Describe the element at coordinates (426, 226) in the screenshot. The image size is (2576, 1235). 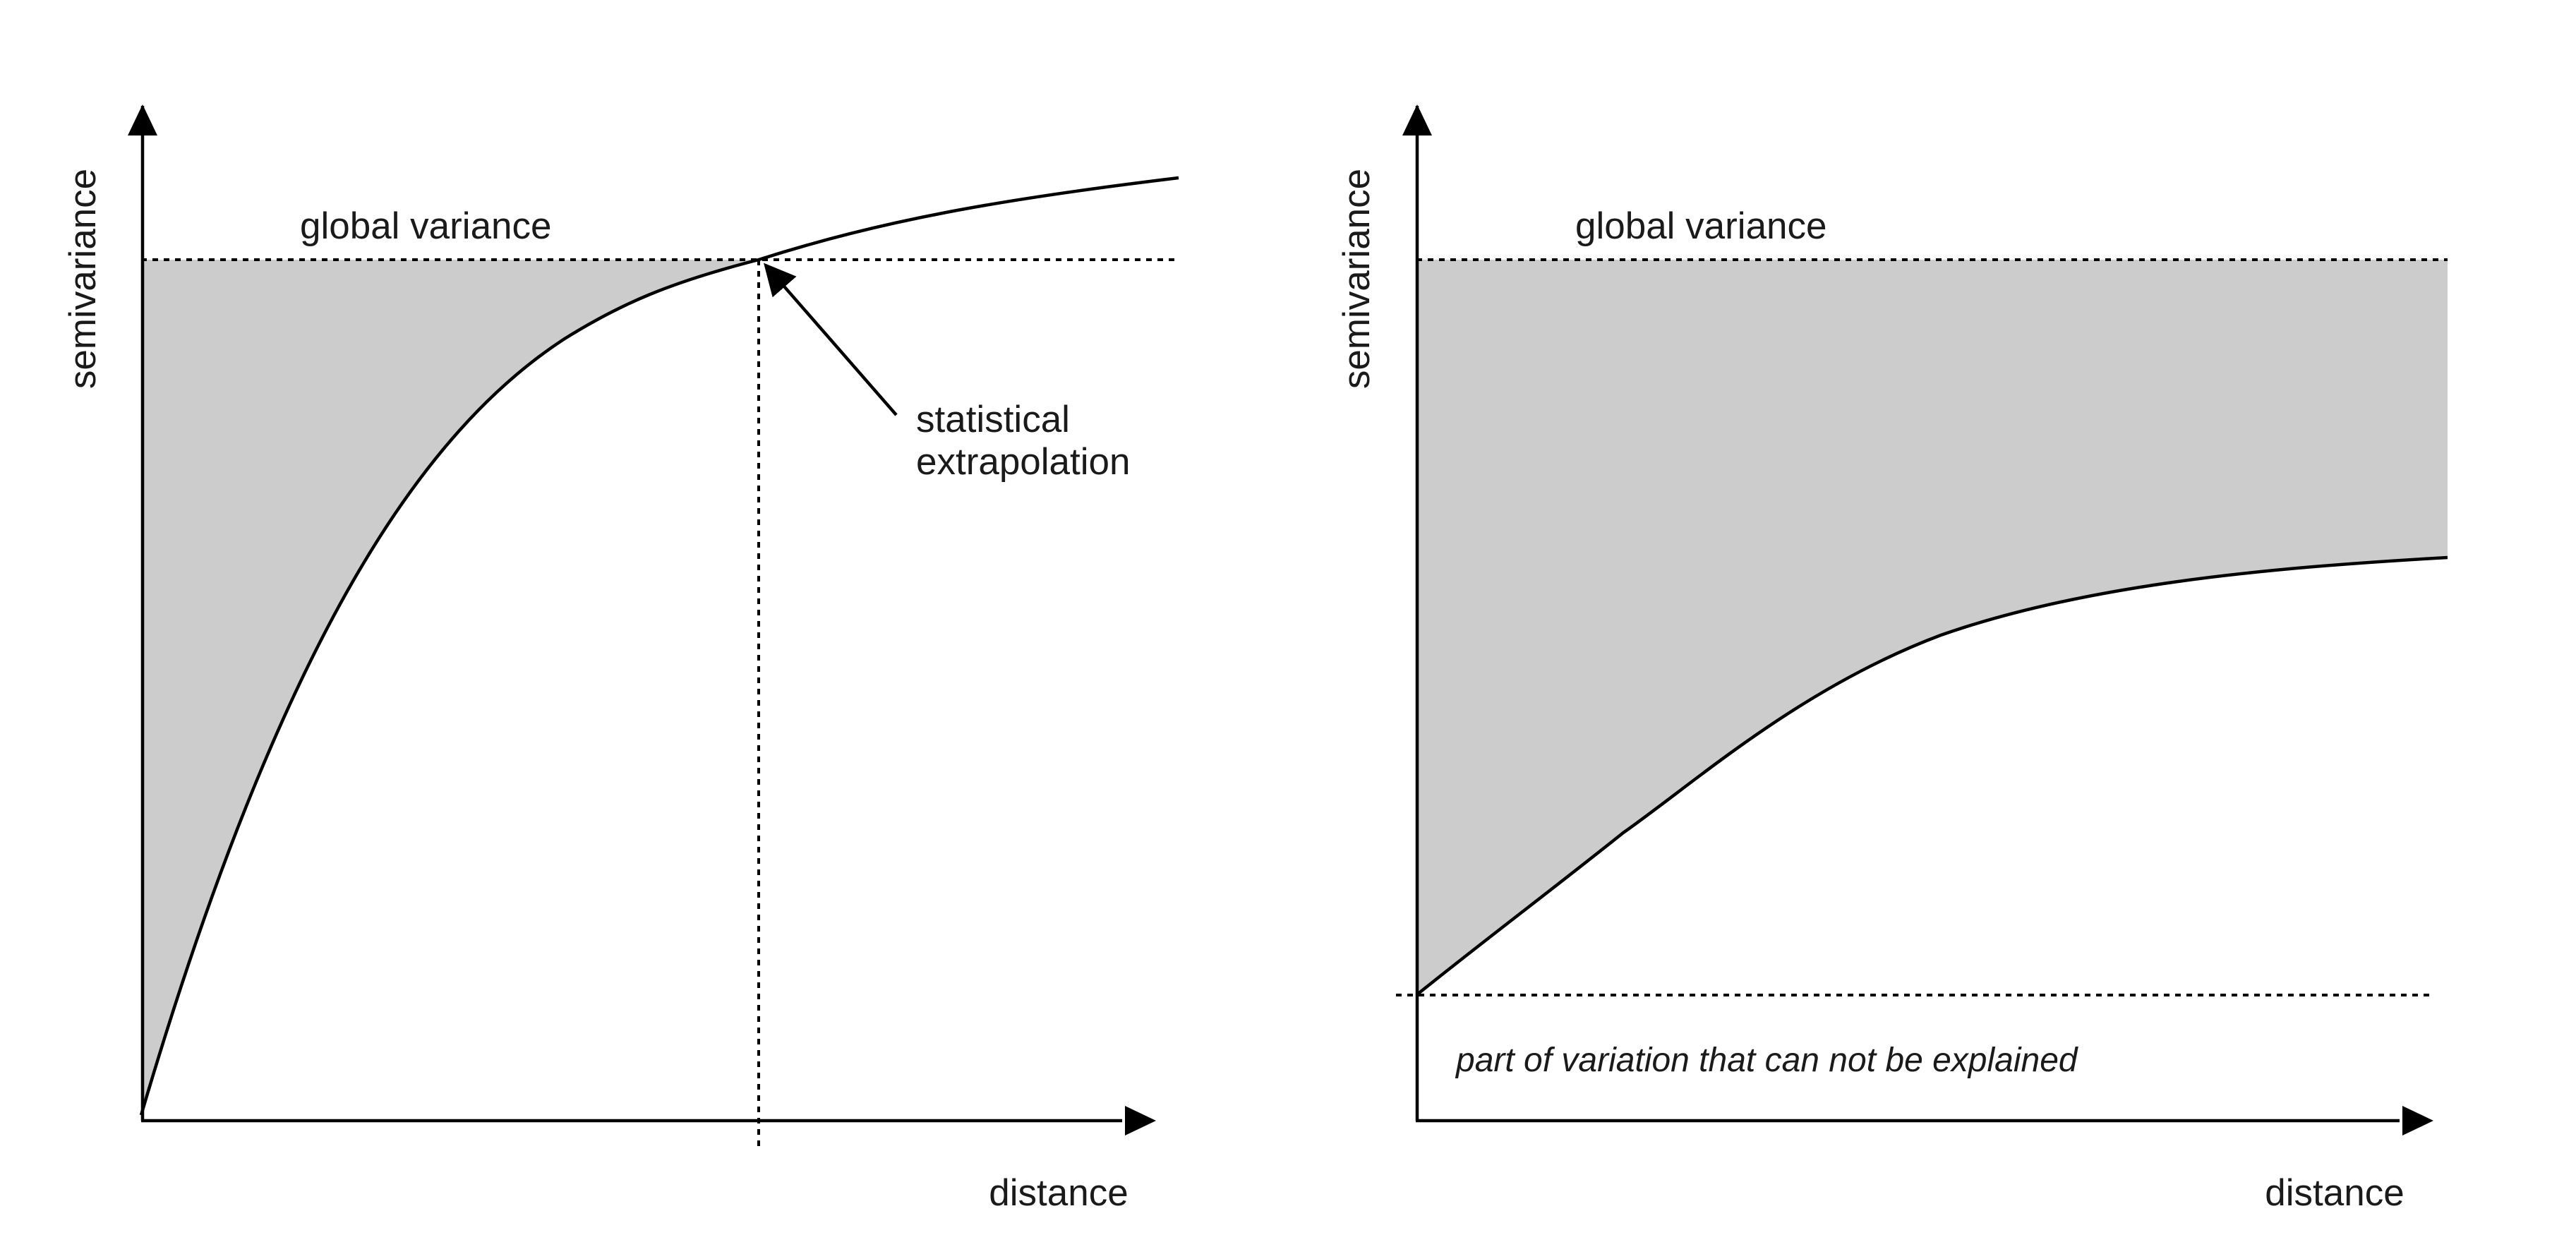
I see `left-global-variance-label: global variance` at that location.